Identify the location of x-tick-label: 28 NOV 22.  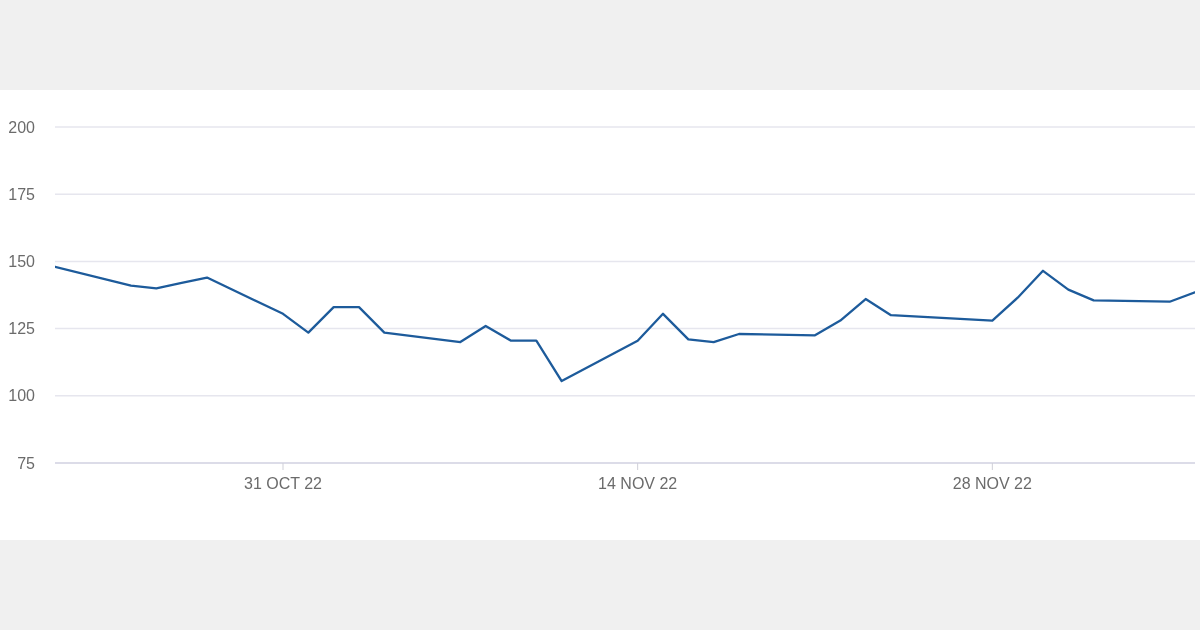
(992, 484).